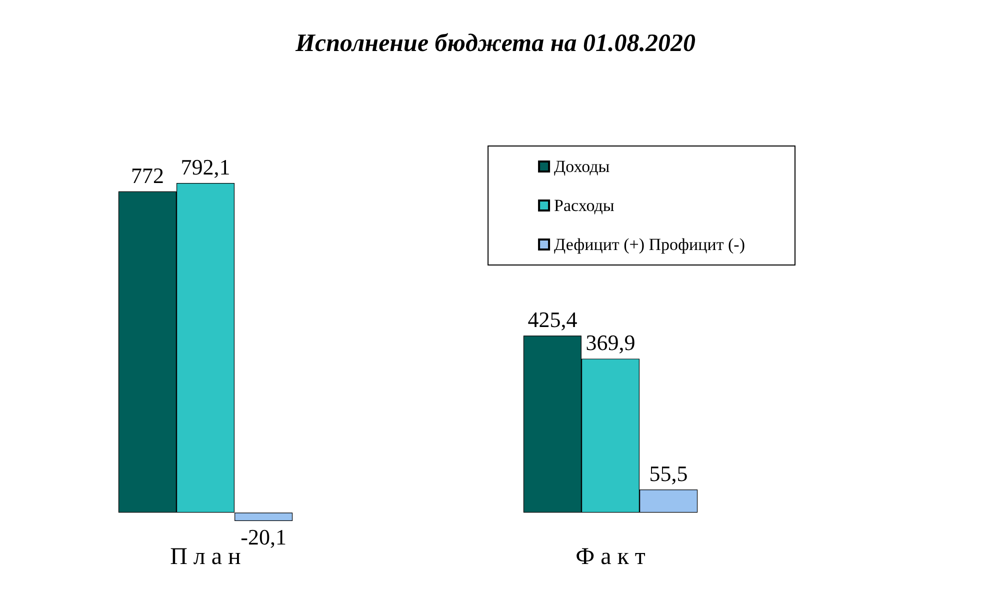 The image size is (991, 614). I want to click on x-tick-label: Ф а к т, so click(611, 557).